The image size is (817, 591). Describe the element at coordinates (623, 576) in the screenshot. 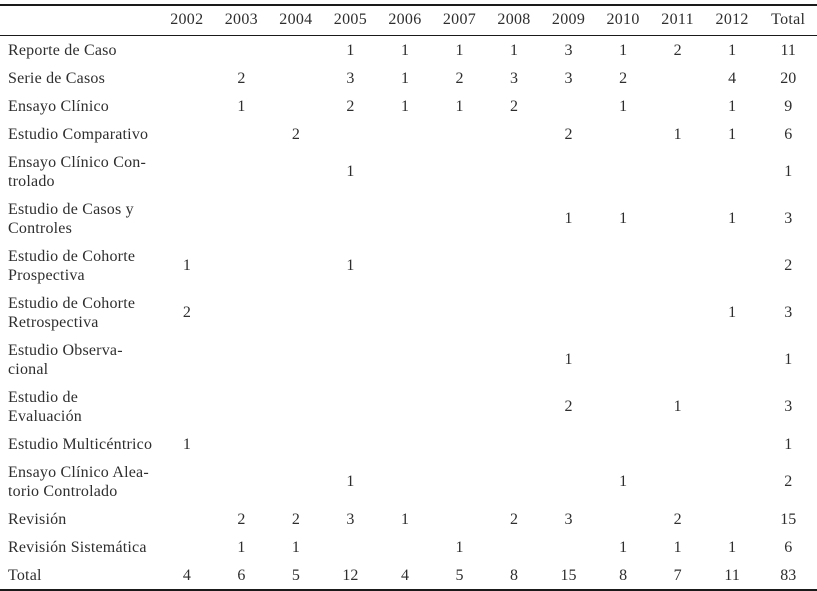

I see `cell-value: 8` at that location.